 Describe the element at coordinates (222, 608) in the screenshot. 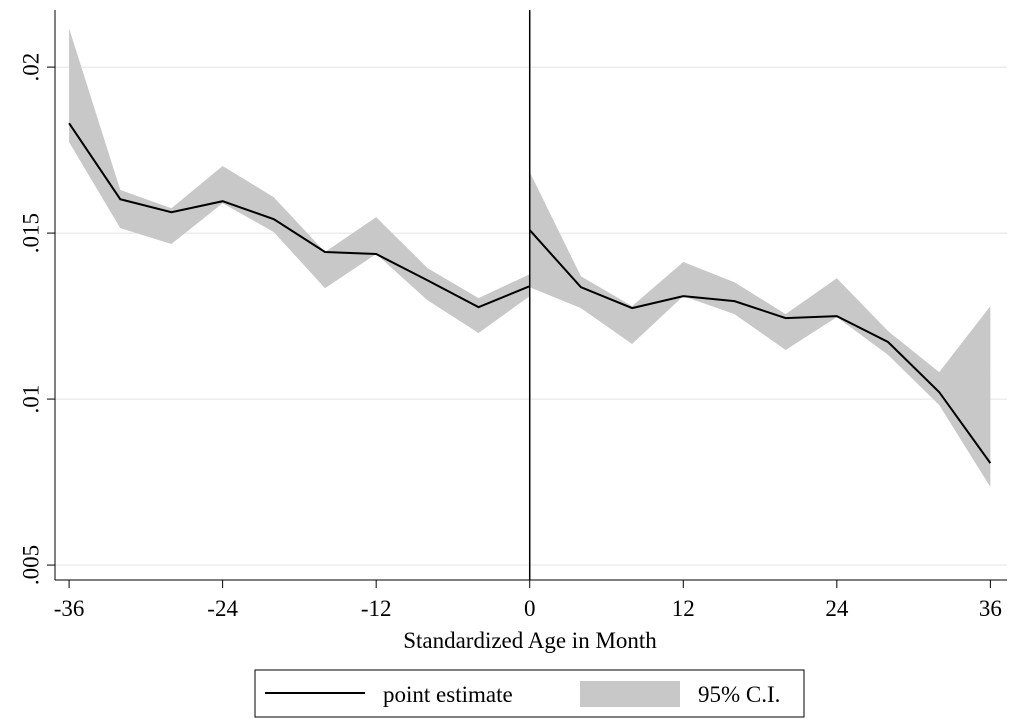

I see `x-tick-label: -24` at that location.